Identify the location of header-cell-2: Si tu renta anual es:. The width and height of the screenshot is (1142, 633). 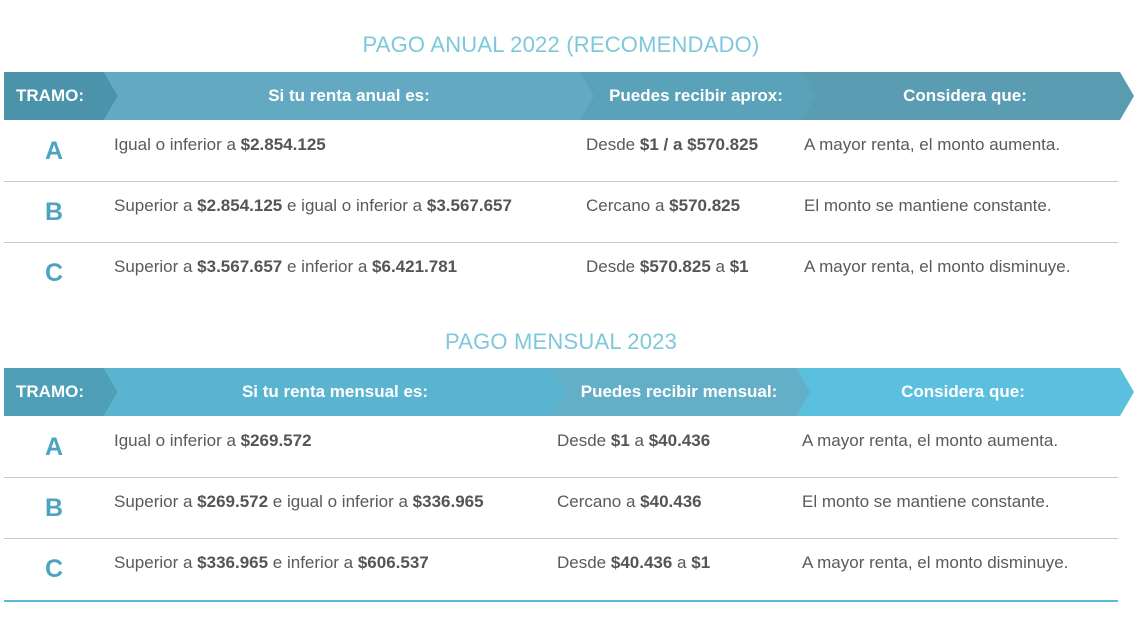
(349, 96).